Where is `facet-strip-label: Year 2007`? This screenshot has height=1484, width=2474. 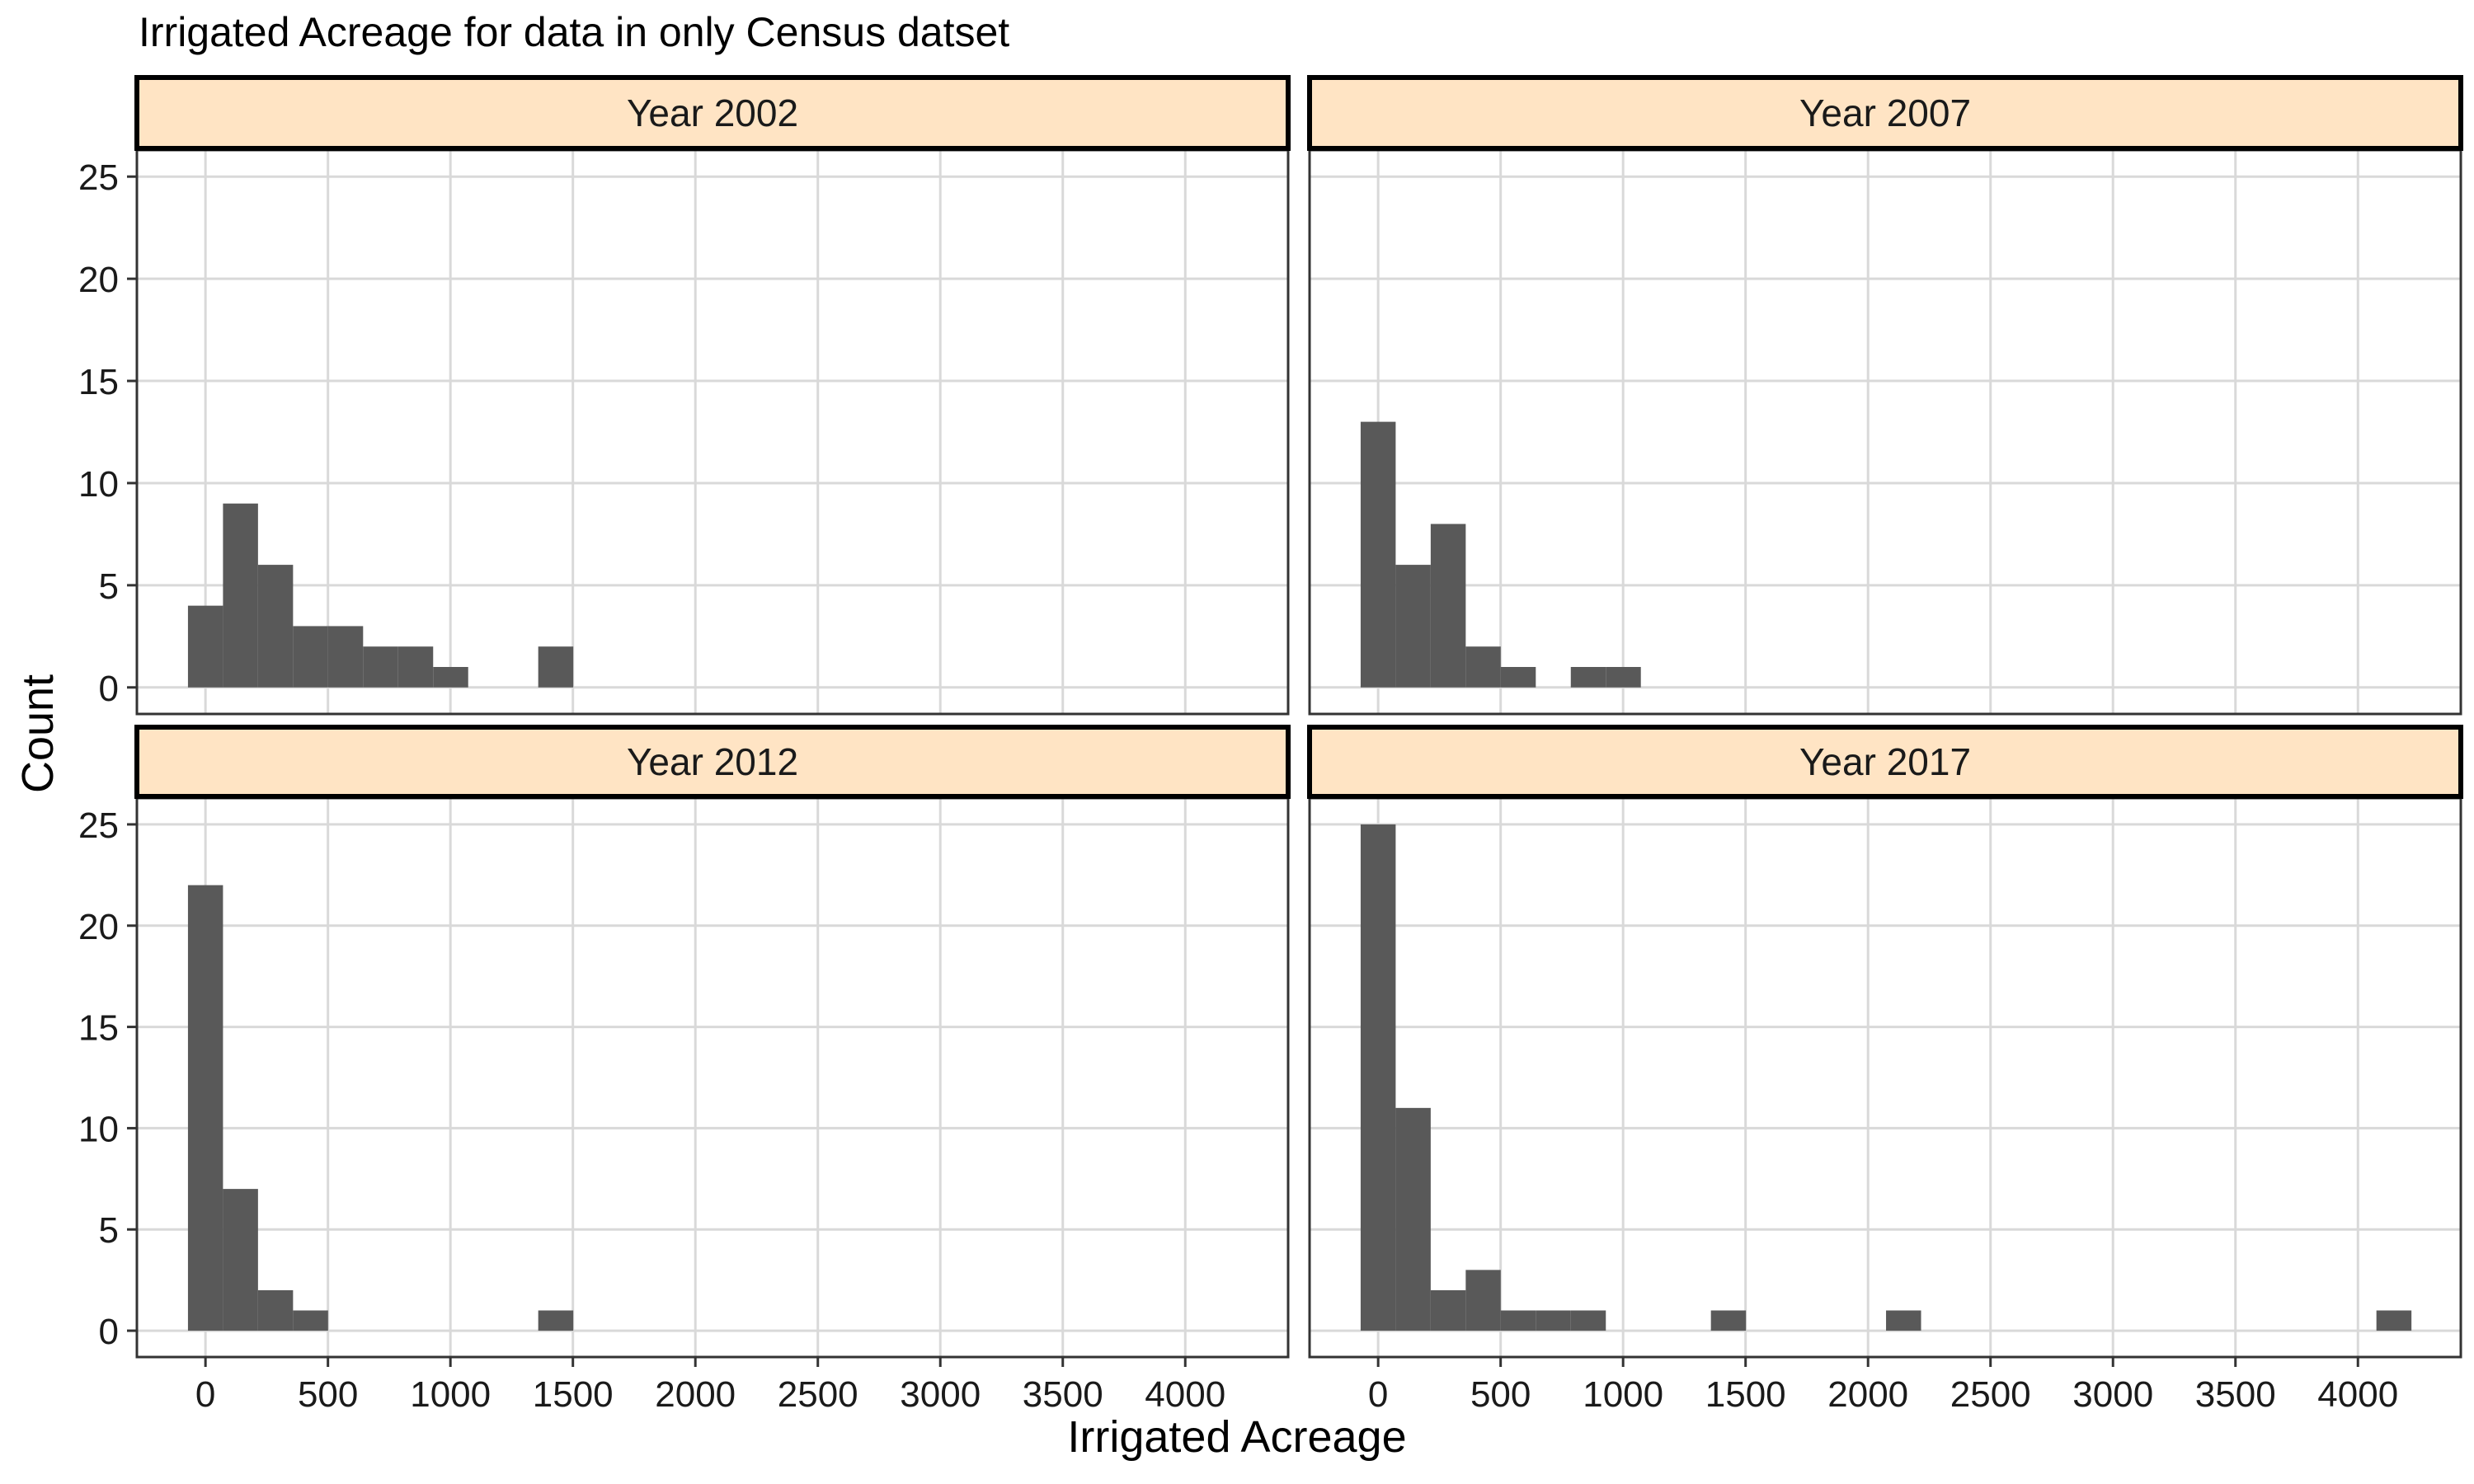
facet-strip-label: Year 2007 is located at coordinates (1885, 113).